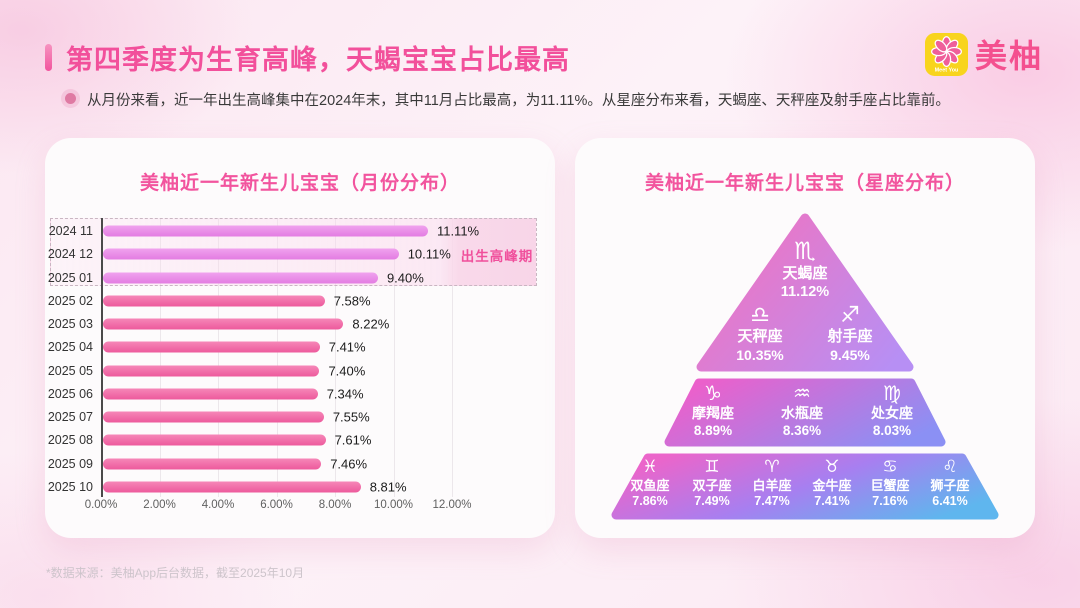 The height and width of the screenshot is (608, 1080). Describe the element at coordinates (850, 337) in the screenshot. I see `zodiac-name: 射手座` at that location.